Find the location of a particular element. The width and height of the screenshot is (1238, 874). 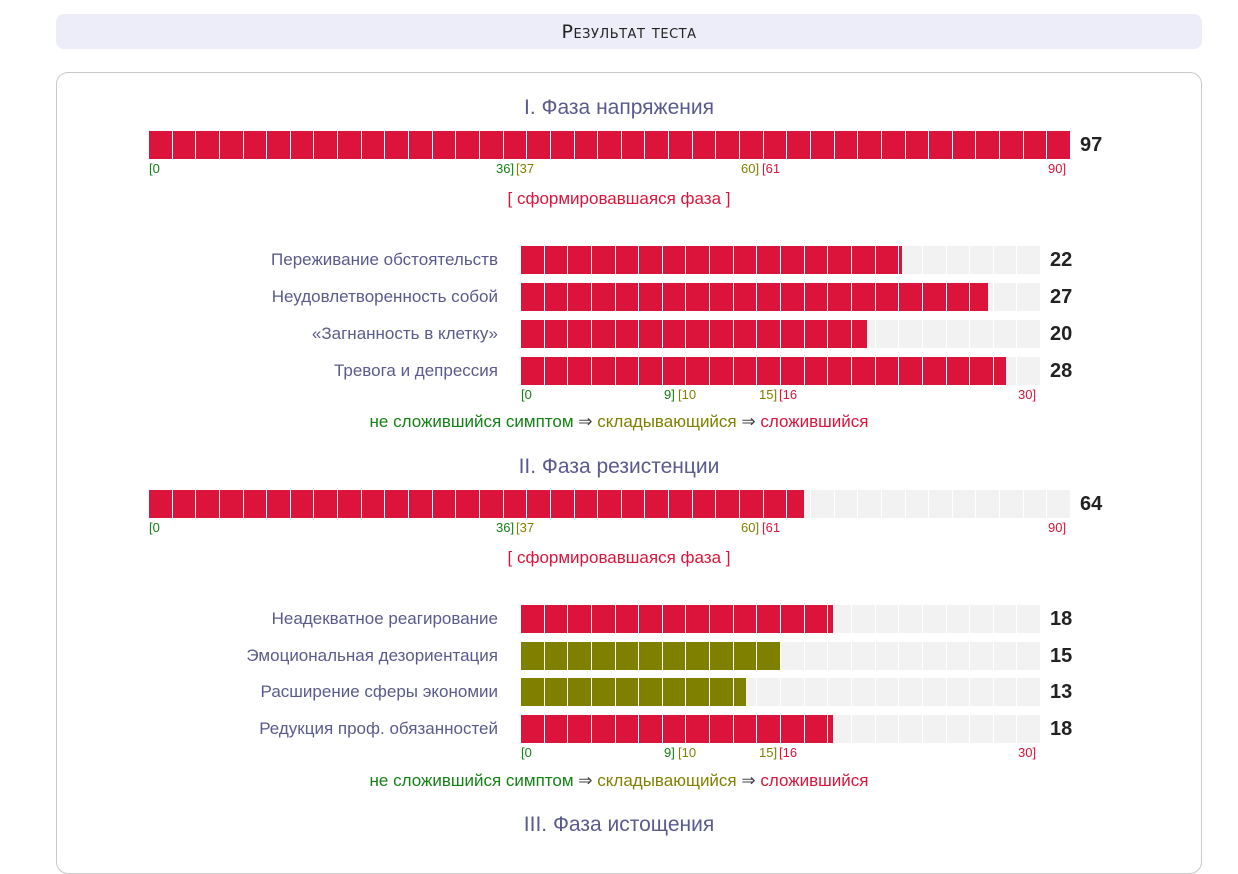

symptom-label: Эмоциональная дезориентация is located at coordinates (372, 655).